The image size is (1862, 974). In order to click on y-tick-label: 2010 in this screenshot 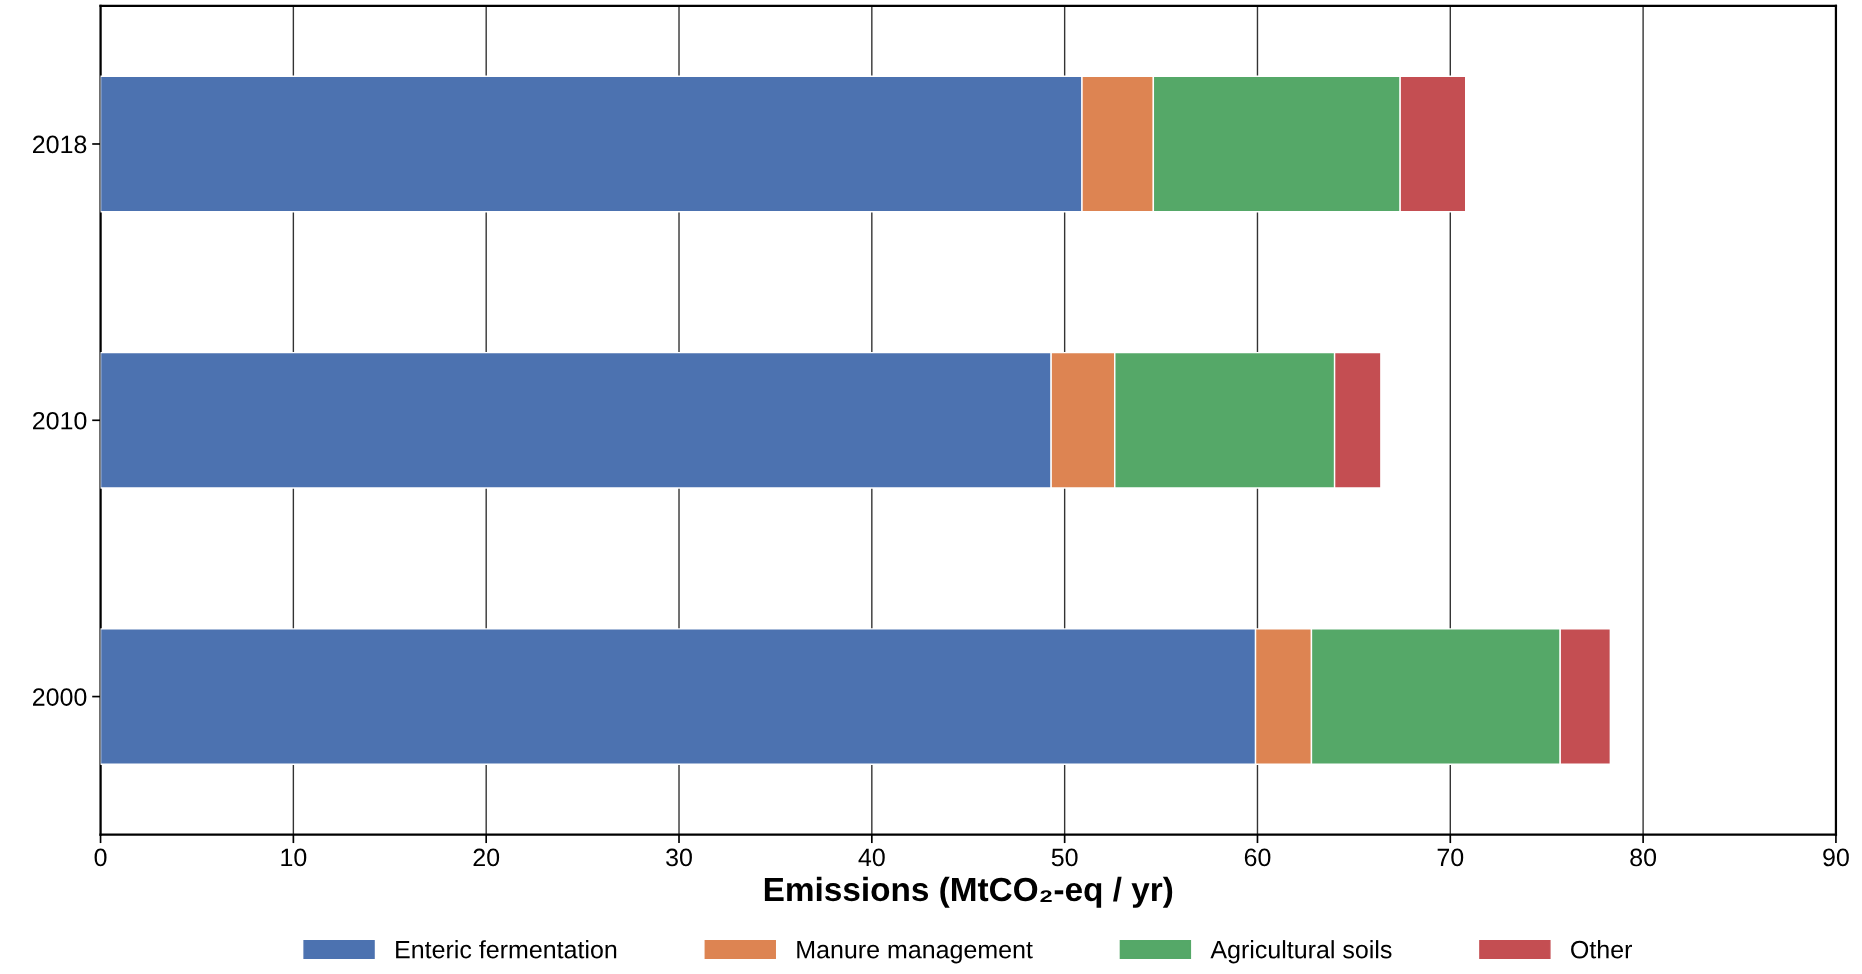, I will do `click(60, 420)`.